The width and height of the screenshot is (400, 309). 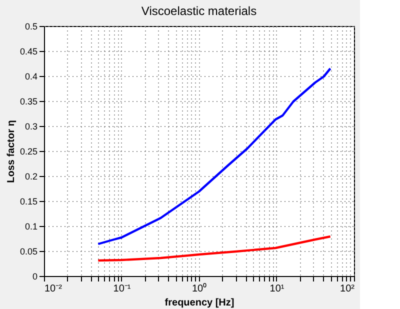 I want to click on y-tick-label: 0.2, so click(x=31, y=177).